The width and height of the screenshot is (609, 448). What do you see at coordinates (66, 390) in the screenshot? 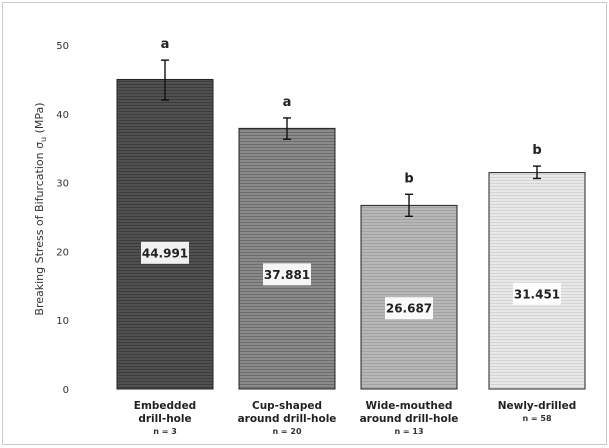
I see `y-tick-label-0: 0` at bounding box center [66, 390].